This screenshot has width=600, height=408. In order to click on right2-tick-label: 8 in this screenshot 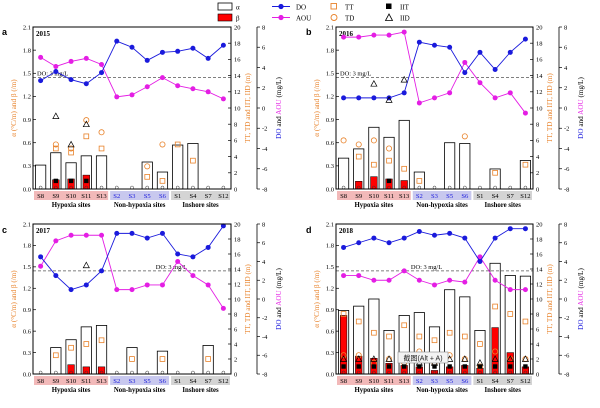, I will do `click(263, 27)`.